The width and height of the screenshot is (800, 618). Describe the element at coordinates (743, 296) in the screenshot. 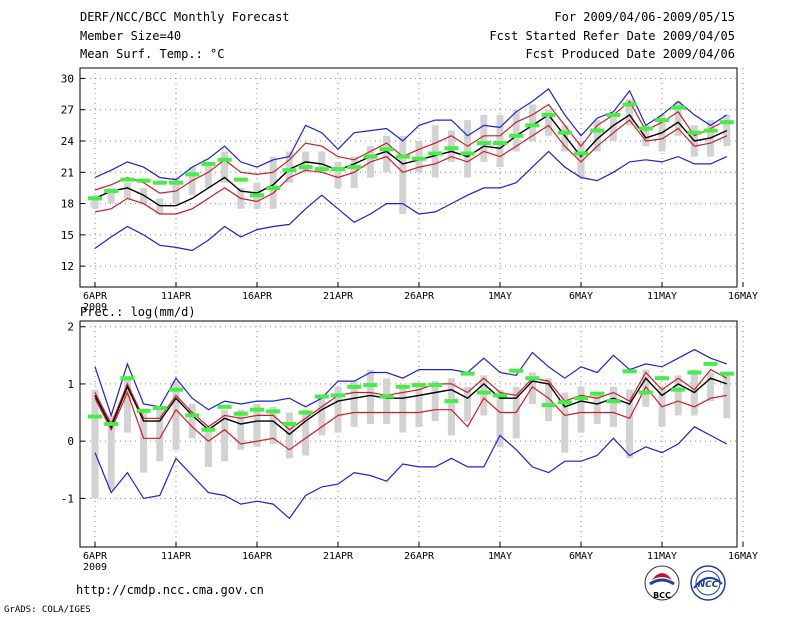

I see `x-tick-label: 16MAY` at that location.